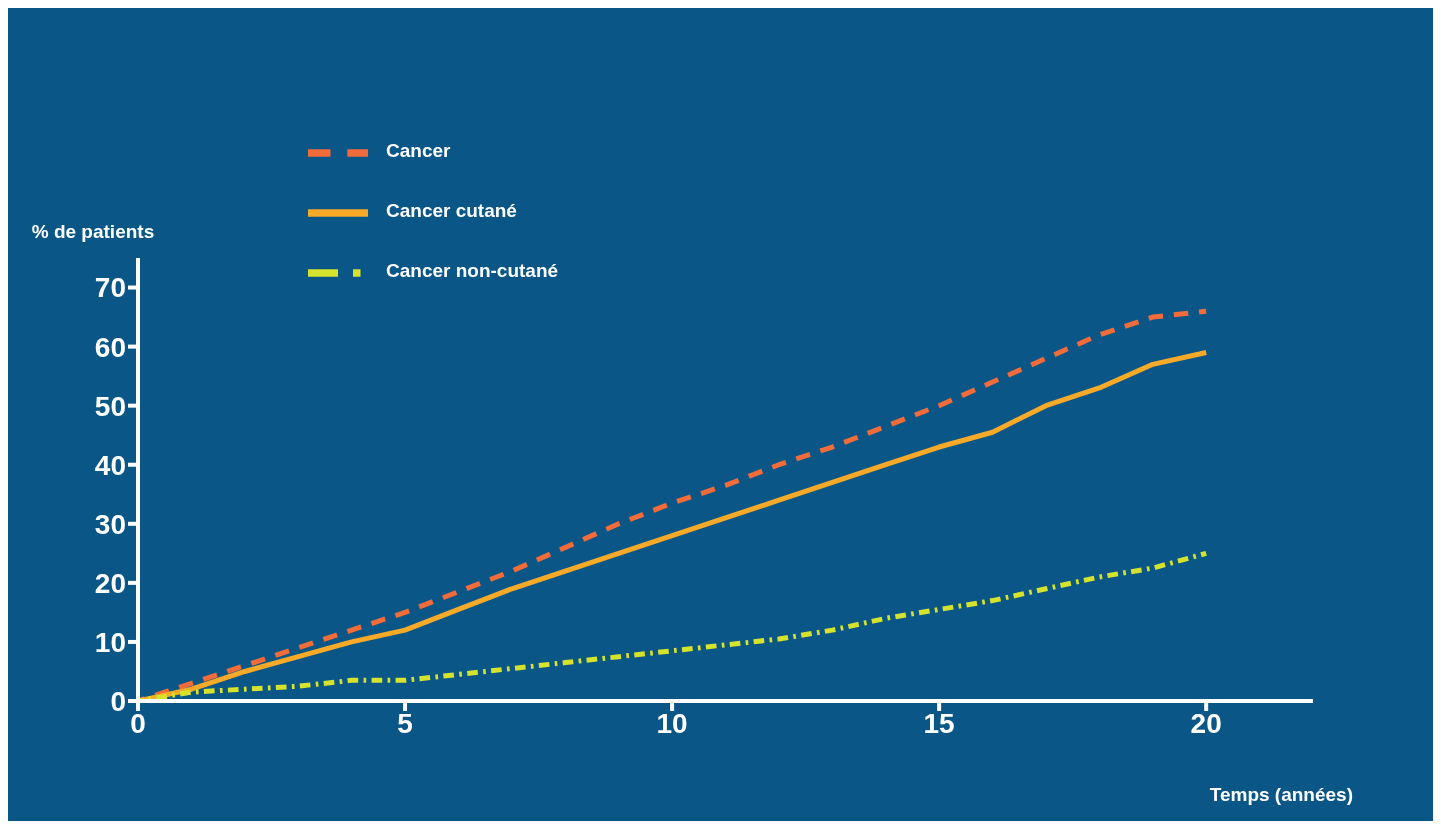 The image size is (1441, 829). I want to click on y-axis-title: % de patients, so click(93, 231).